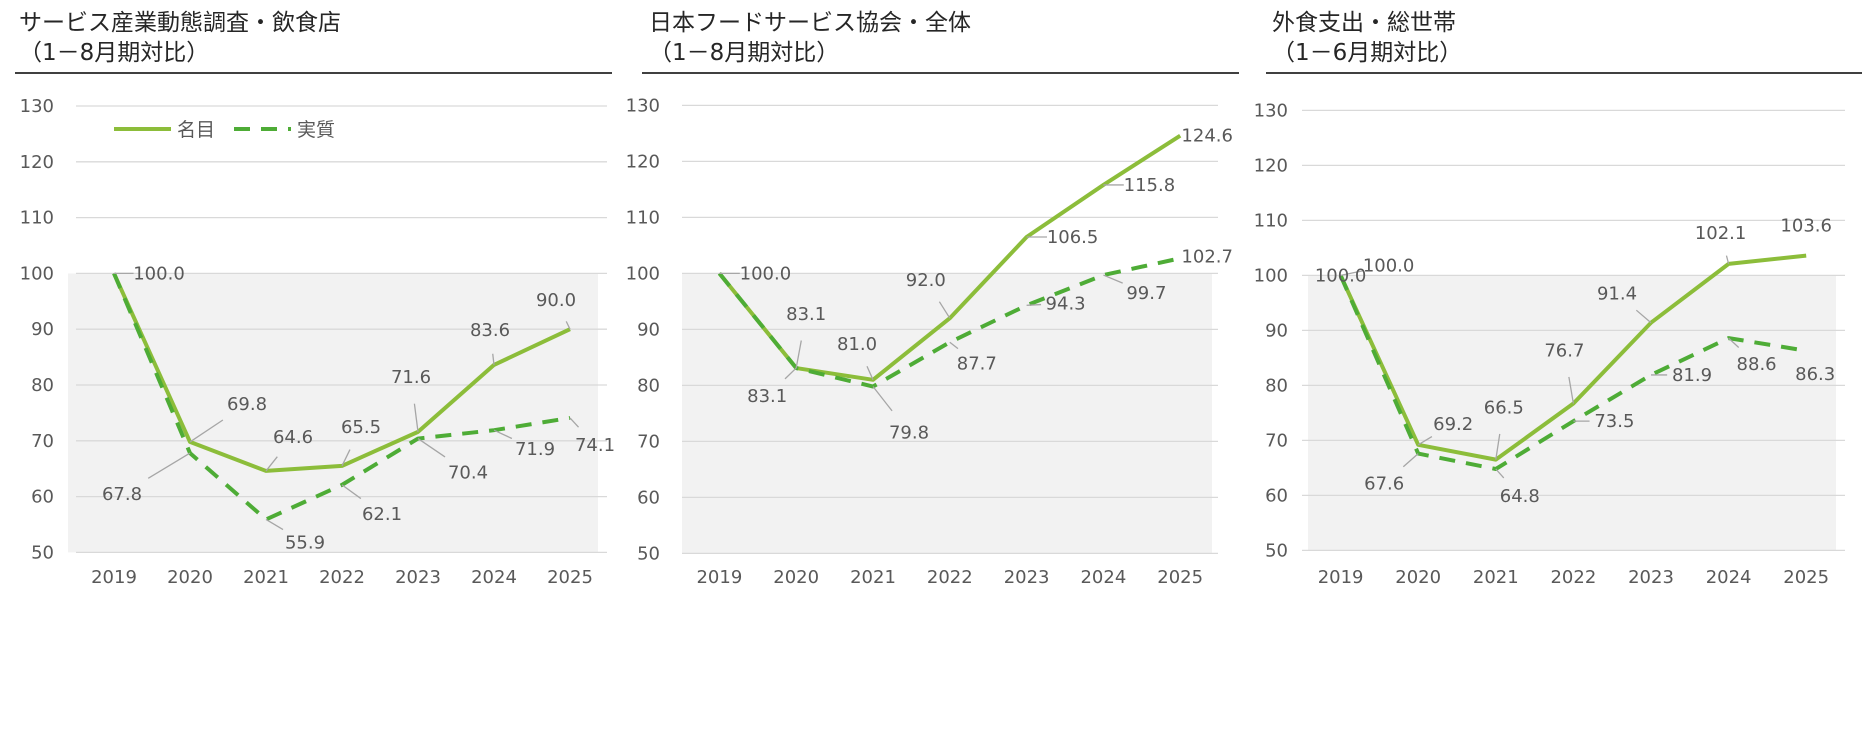 The height and width of the screenshot is (736, 1862). What do you see at coordinates (1564, 73) in the screenshot?
I see `chart-3-title-rule` at bounding box center [1564, 73].